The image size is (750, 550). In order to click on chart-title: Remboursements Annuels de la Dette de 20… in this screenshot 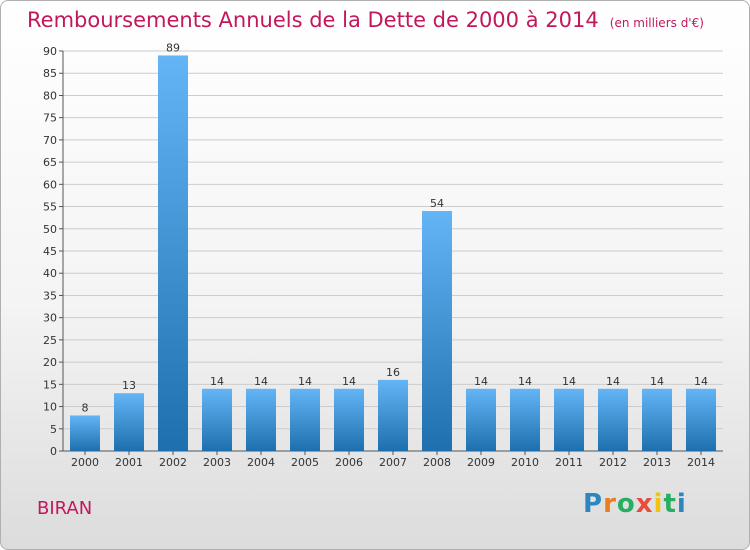, I will do `click(313, 20)`.